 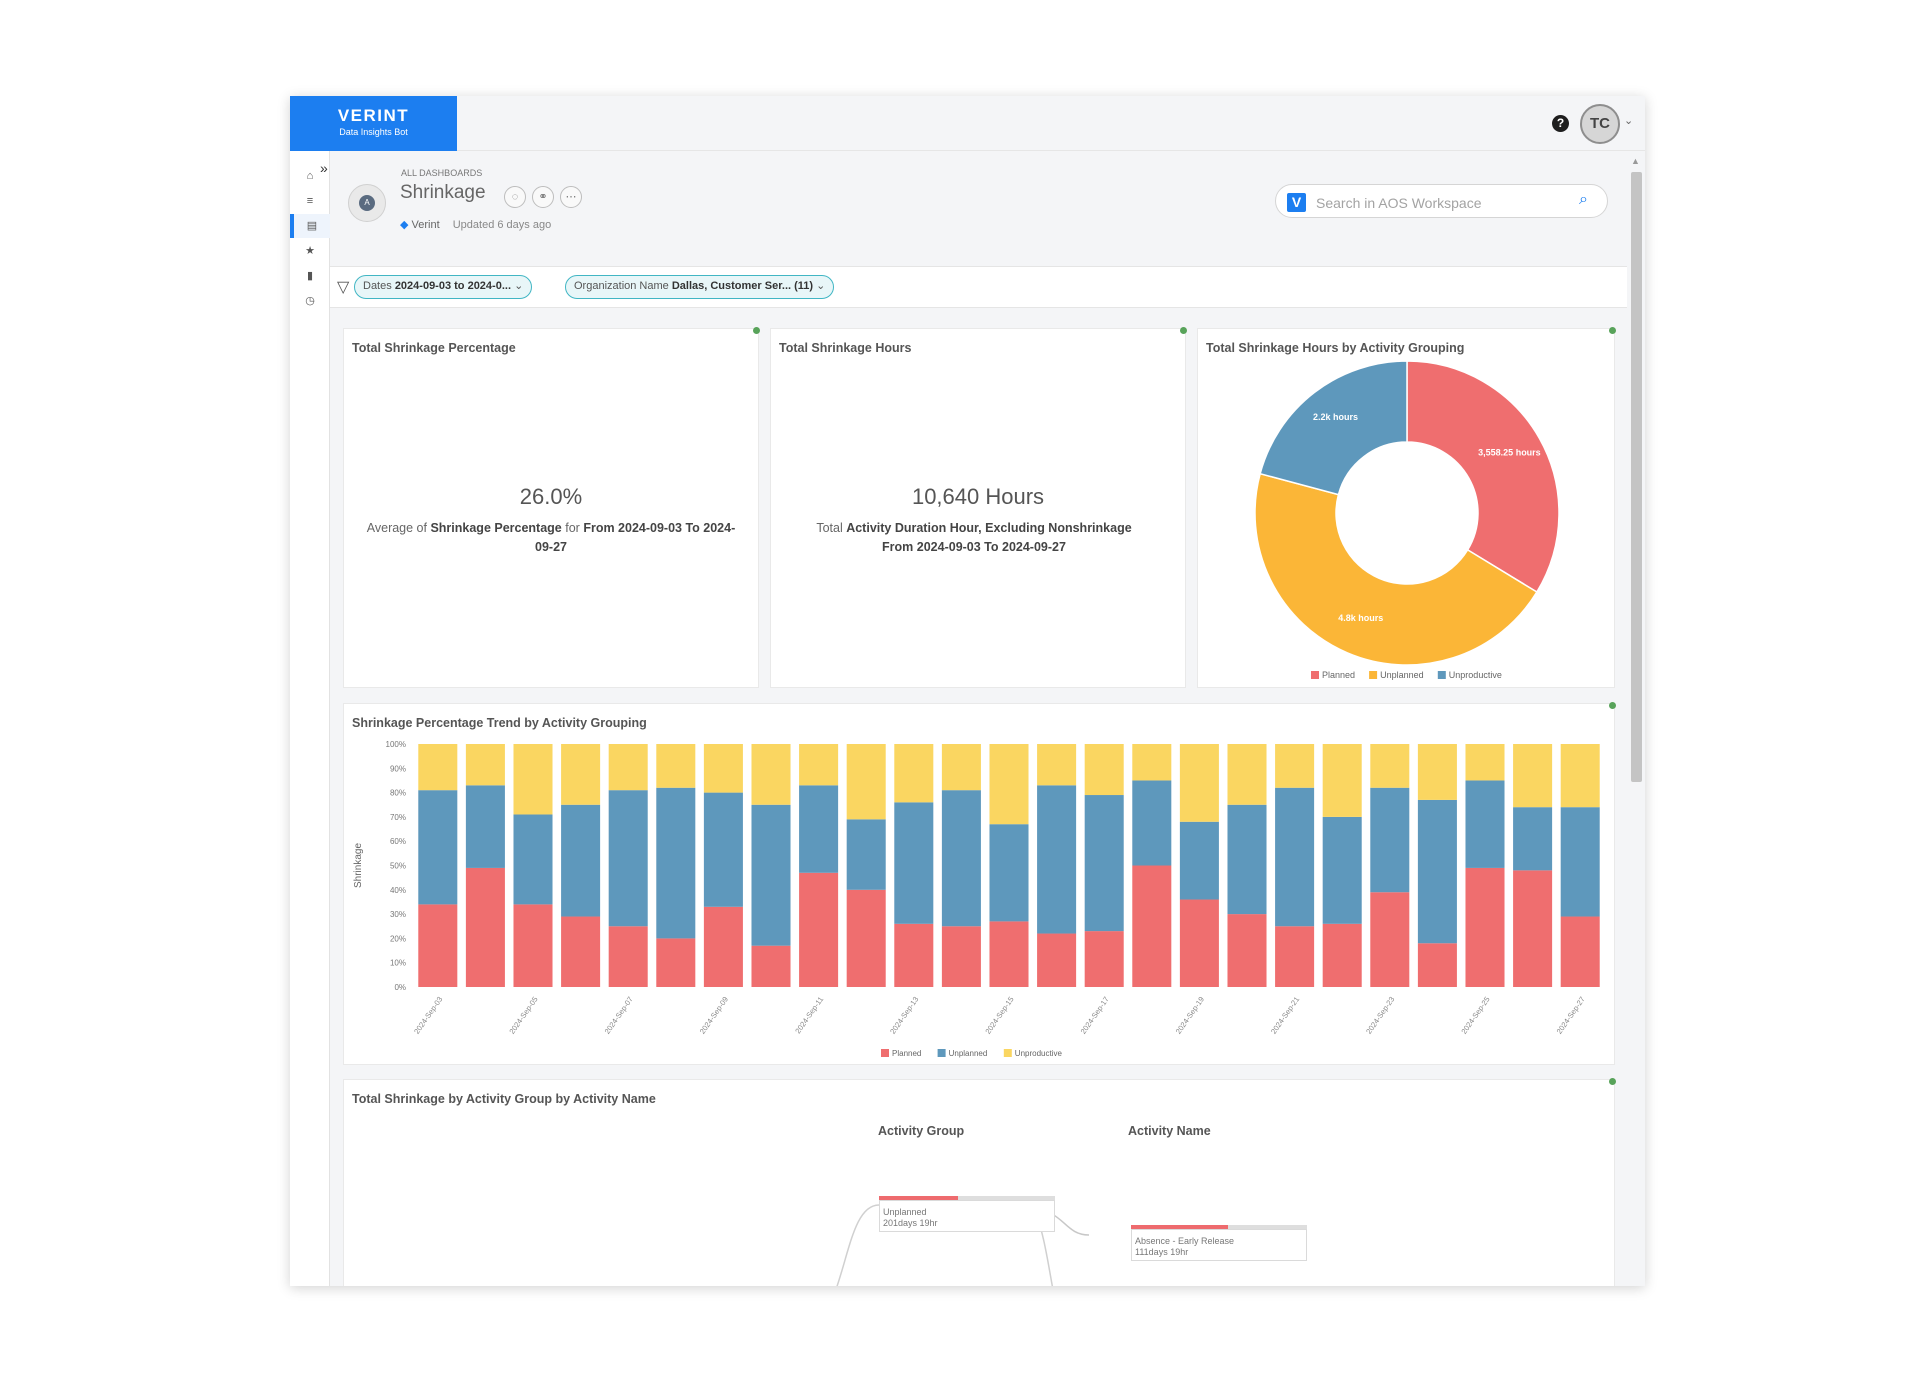 What do you see at coordinates (1399, 203) in the screenshot?
I see `search-input: Search in AOS Workspace` at bounding box center [1399, 203].